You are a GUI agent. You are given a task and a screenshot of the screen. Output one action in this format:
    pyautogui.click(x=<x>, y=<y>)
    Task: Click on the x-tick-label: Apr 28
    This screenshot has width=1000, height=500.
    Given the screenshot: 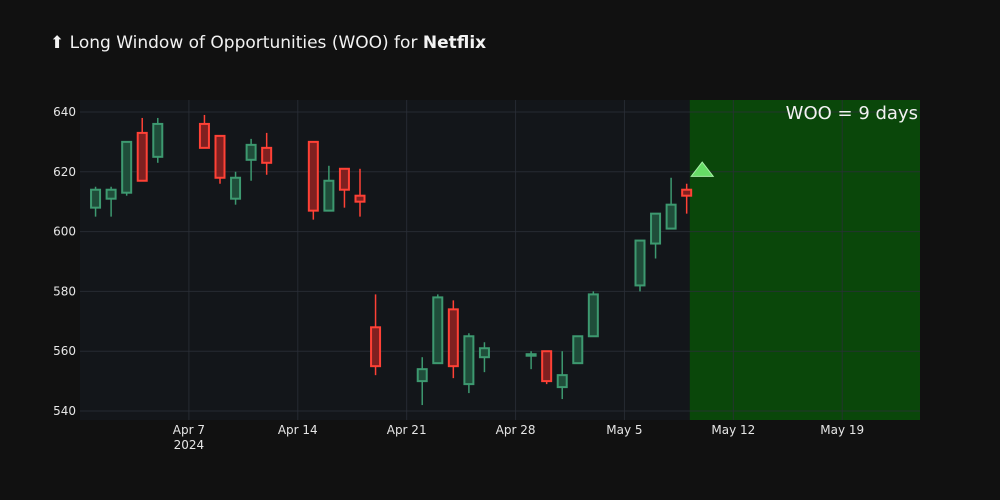 What is the action you would take?
    pyautogui.click(x=516, y=430)
    